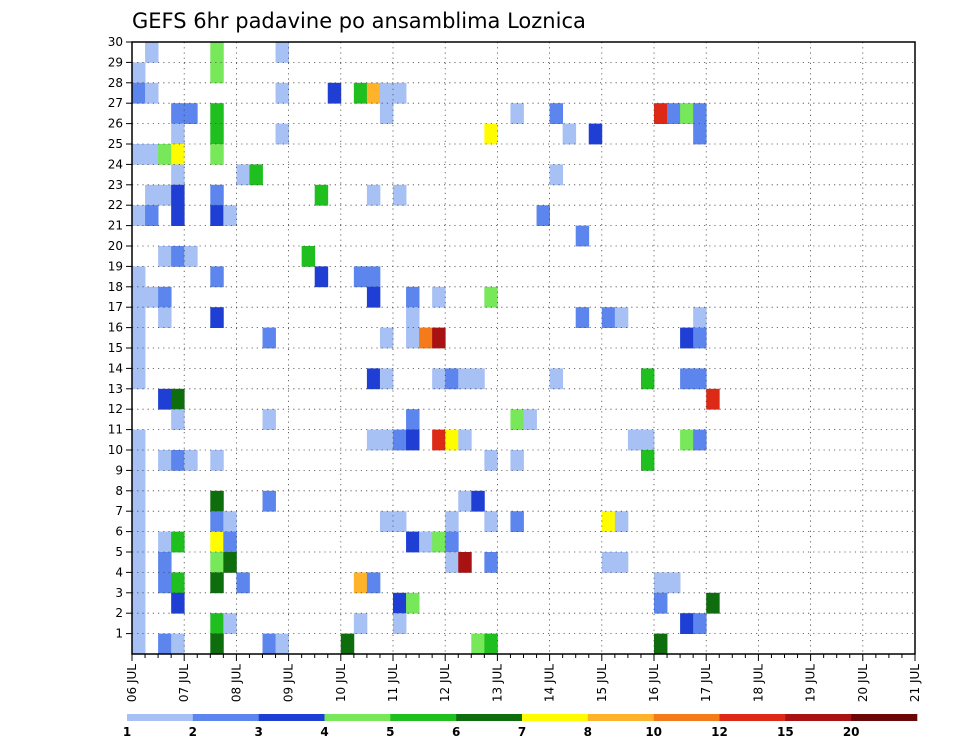 This screenshot has width=960, height=742. Describe the element at coordinates (602, 683) in the screenshot. I see `x-tick-label: 15 JUL` at that location.